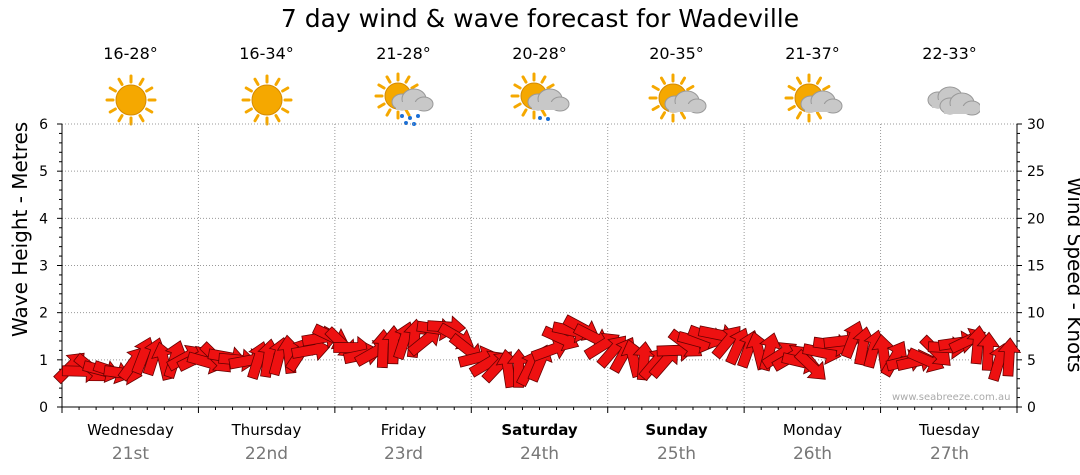  Describe the element at coordinates (949, 53) in the screenshot. I see `day-temperature: 22-33°` at that location.